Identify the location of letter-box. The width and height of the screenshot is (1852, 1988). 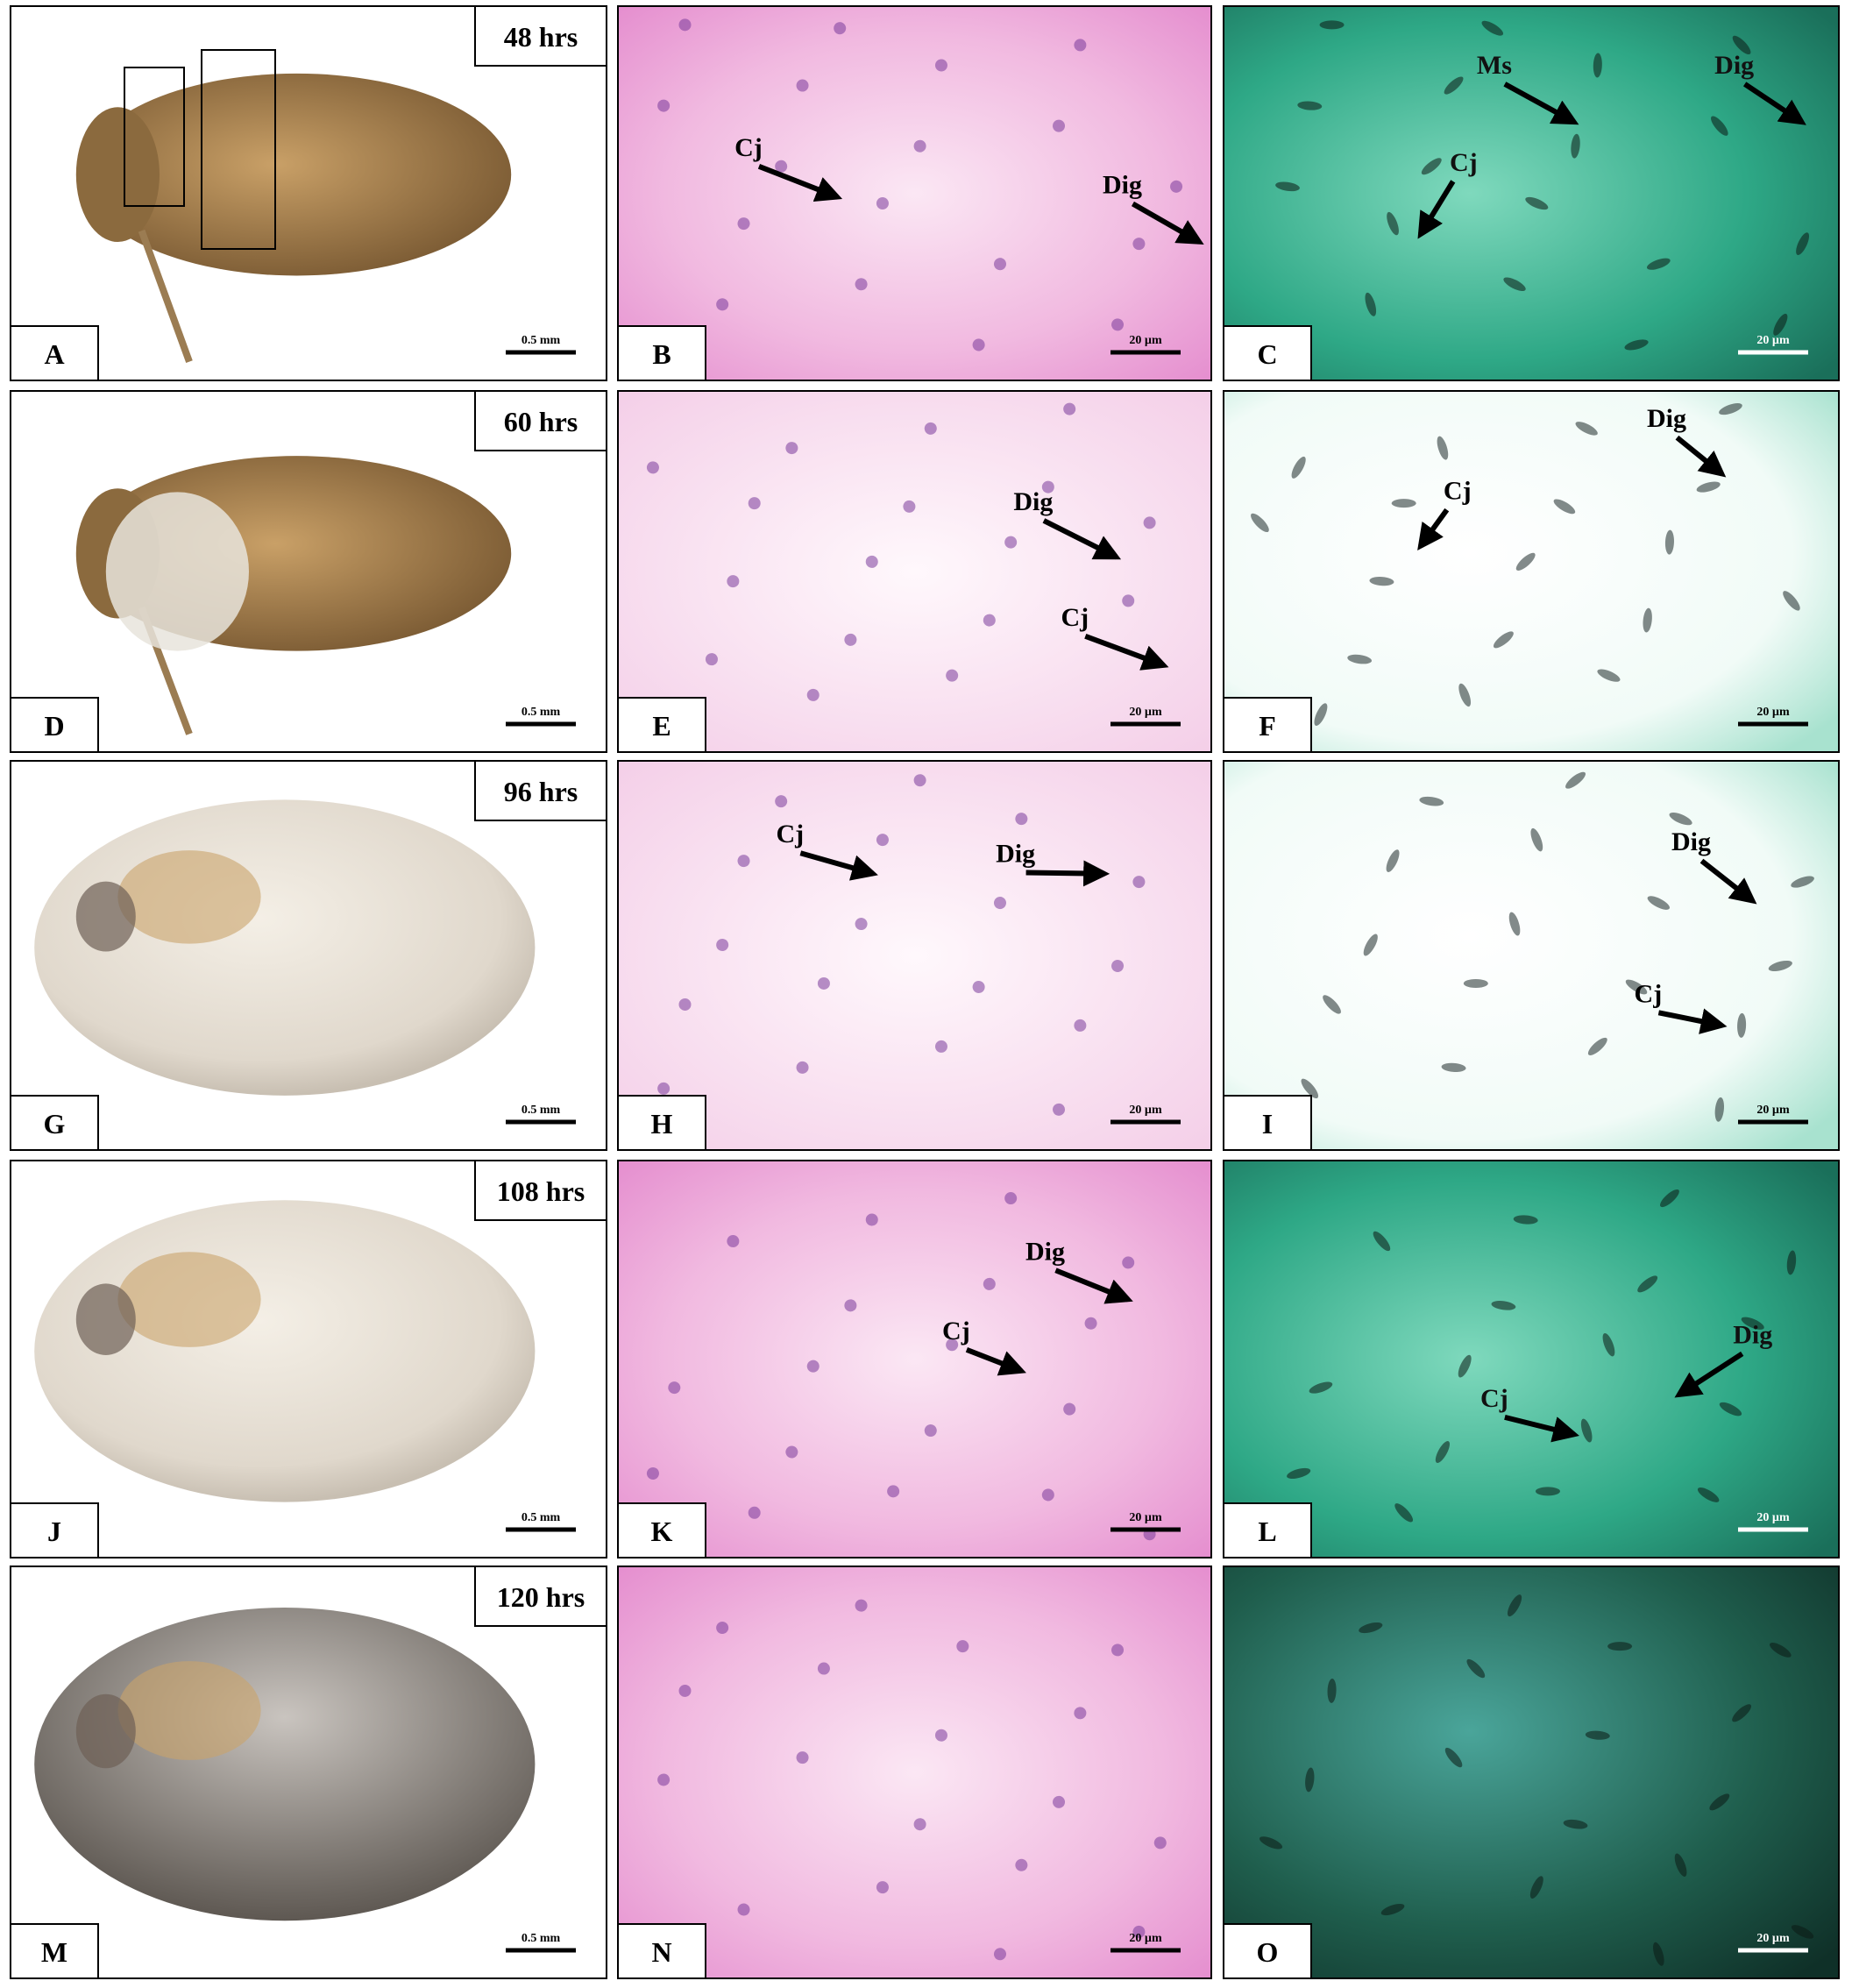
(54, 1530).